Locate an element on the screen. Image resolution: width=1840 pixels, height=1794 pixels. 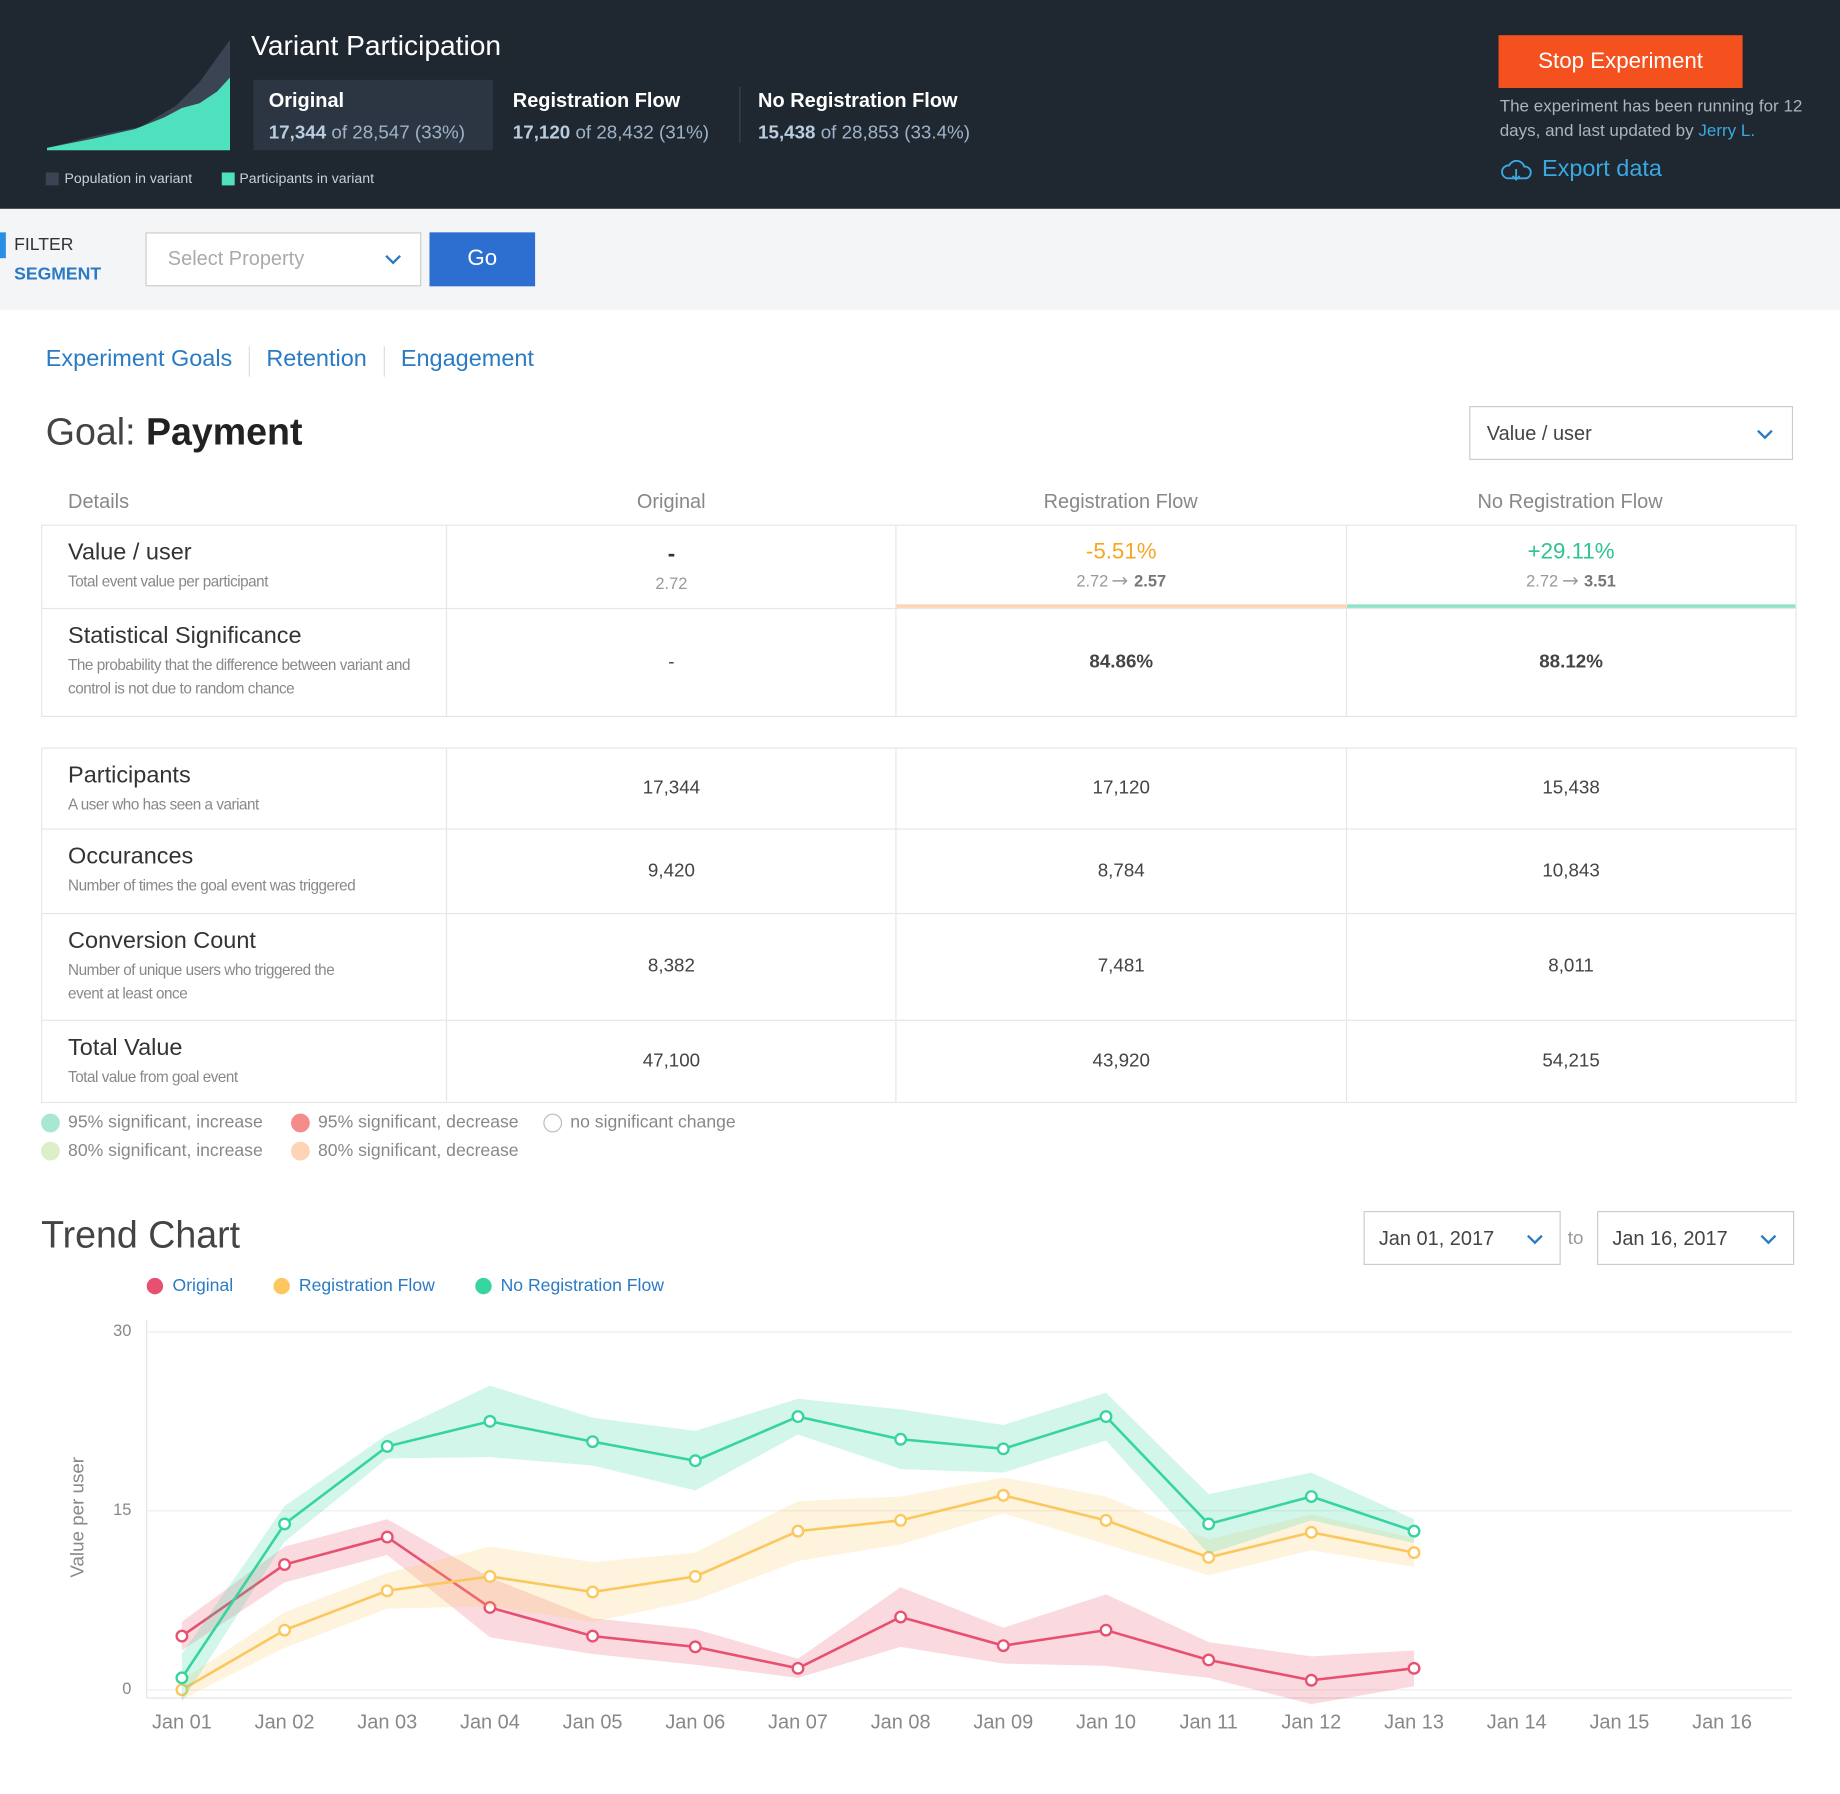
column-header: Details is located at coordinates (99, 501).